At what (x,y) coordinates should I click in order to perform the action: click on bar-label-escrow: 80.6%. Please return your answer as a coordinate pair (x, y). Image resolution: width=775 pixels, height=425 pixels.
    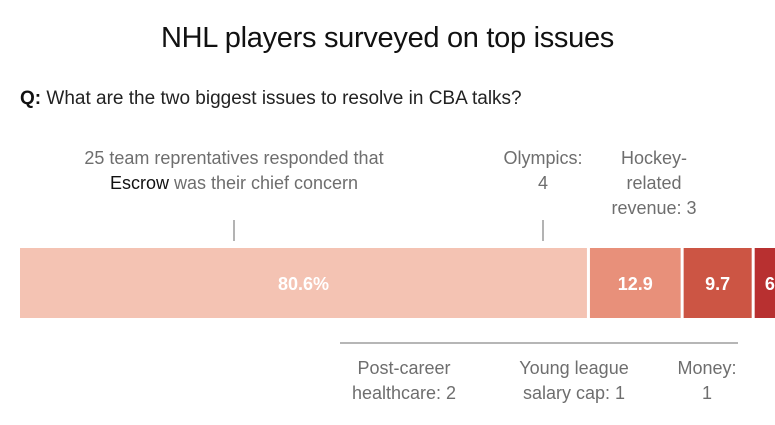
    Looking at the image, I should click on (303, 284).